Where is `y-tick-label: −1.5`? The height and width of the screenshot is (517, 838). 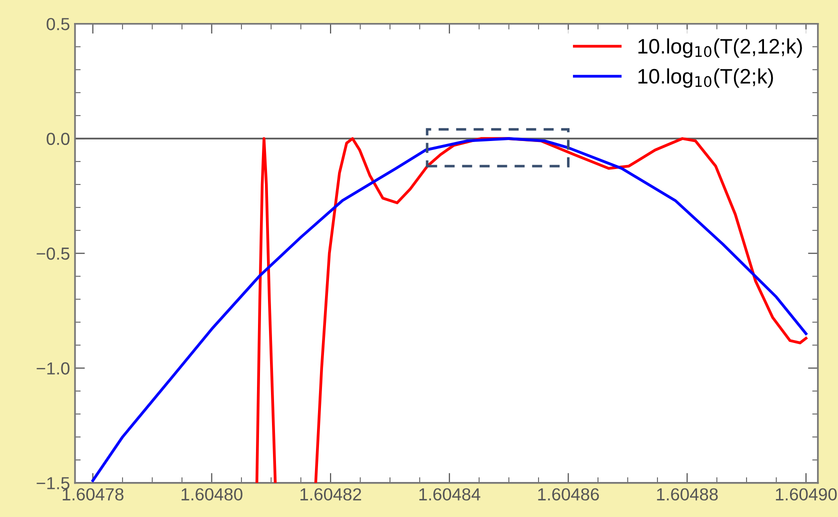
y-tick-label: −1.5 is located at coordinates (53, 483).